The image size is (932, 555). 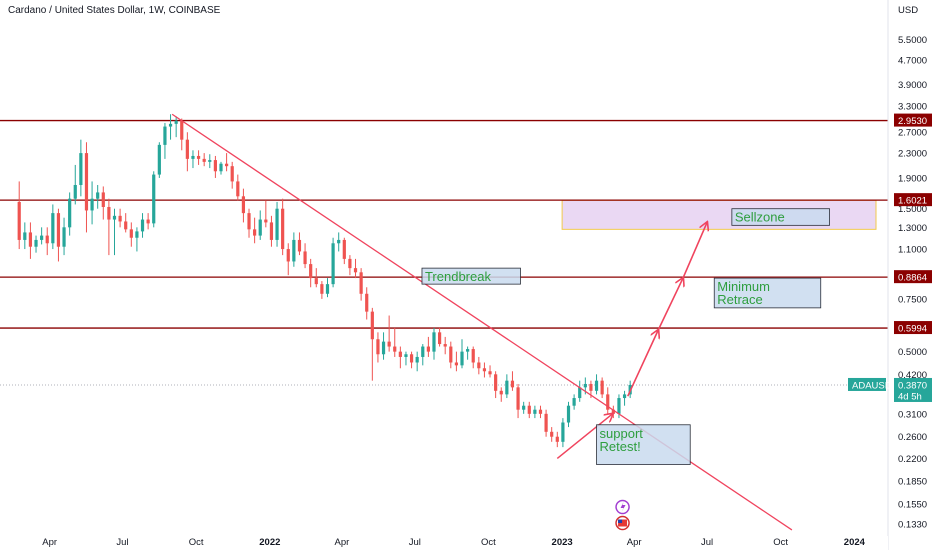 I want to click on y-tick-label: 3.9000, so click(x=912, y=85).